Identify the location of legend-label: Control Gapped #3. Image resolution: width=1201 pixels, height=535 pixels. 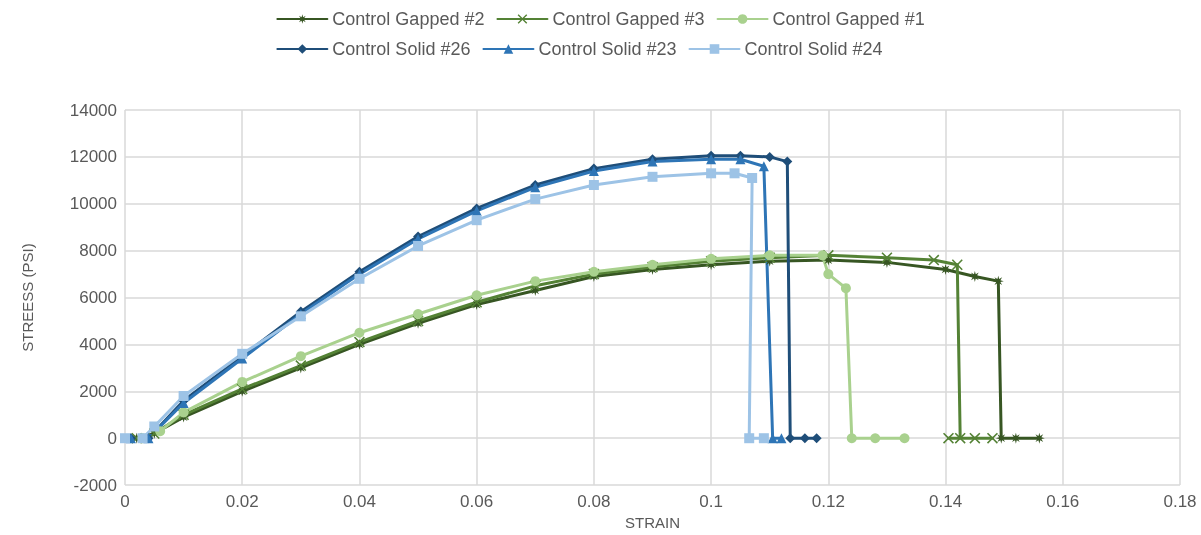
(628, 19).